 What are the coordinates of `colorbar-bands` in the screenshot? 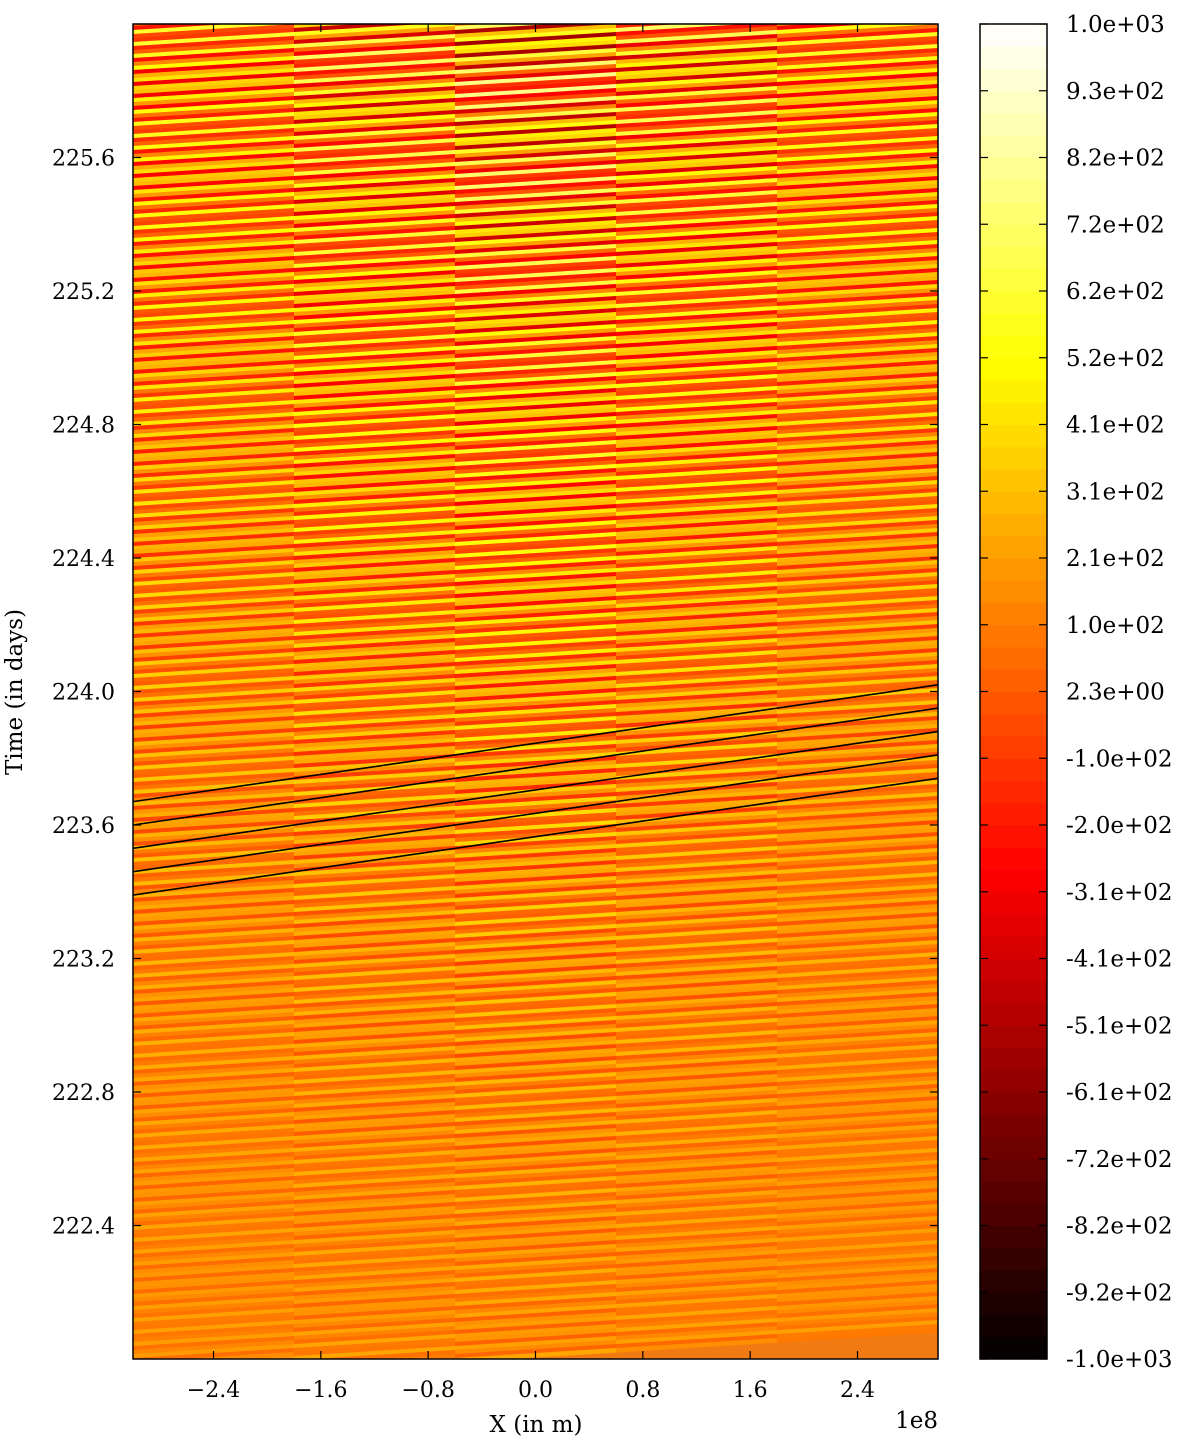 It's located at (1013, 692).